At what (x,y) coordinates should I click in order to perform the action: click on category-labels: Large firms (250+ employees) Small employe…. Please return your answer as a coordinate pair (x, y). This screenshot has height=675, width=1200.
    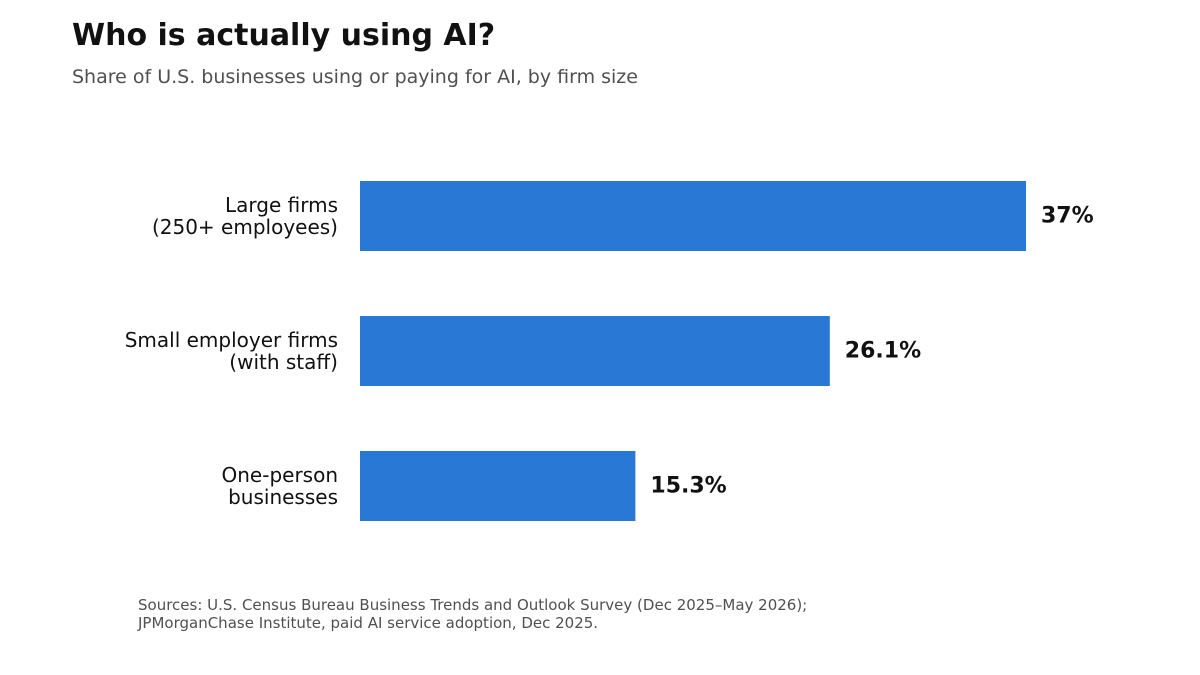
    Looking at the image, I should click on (231, 351).